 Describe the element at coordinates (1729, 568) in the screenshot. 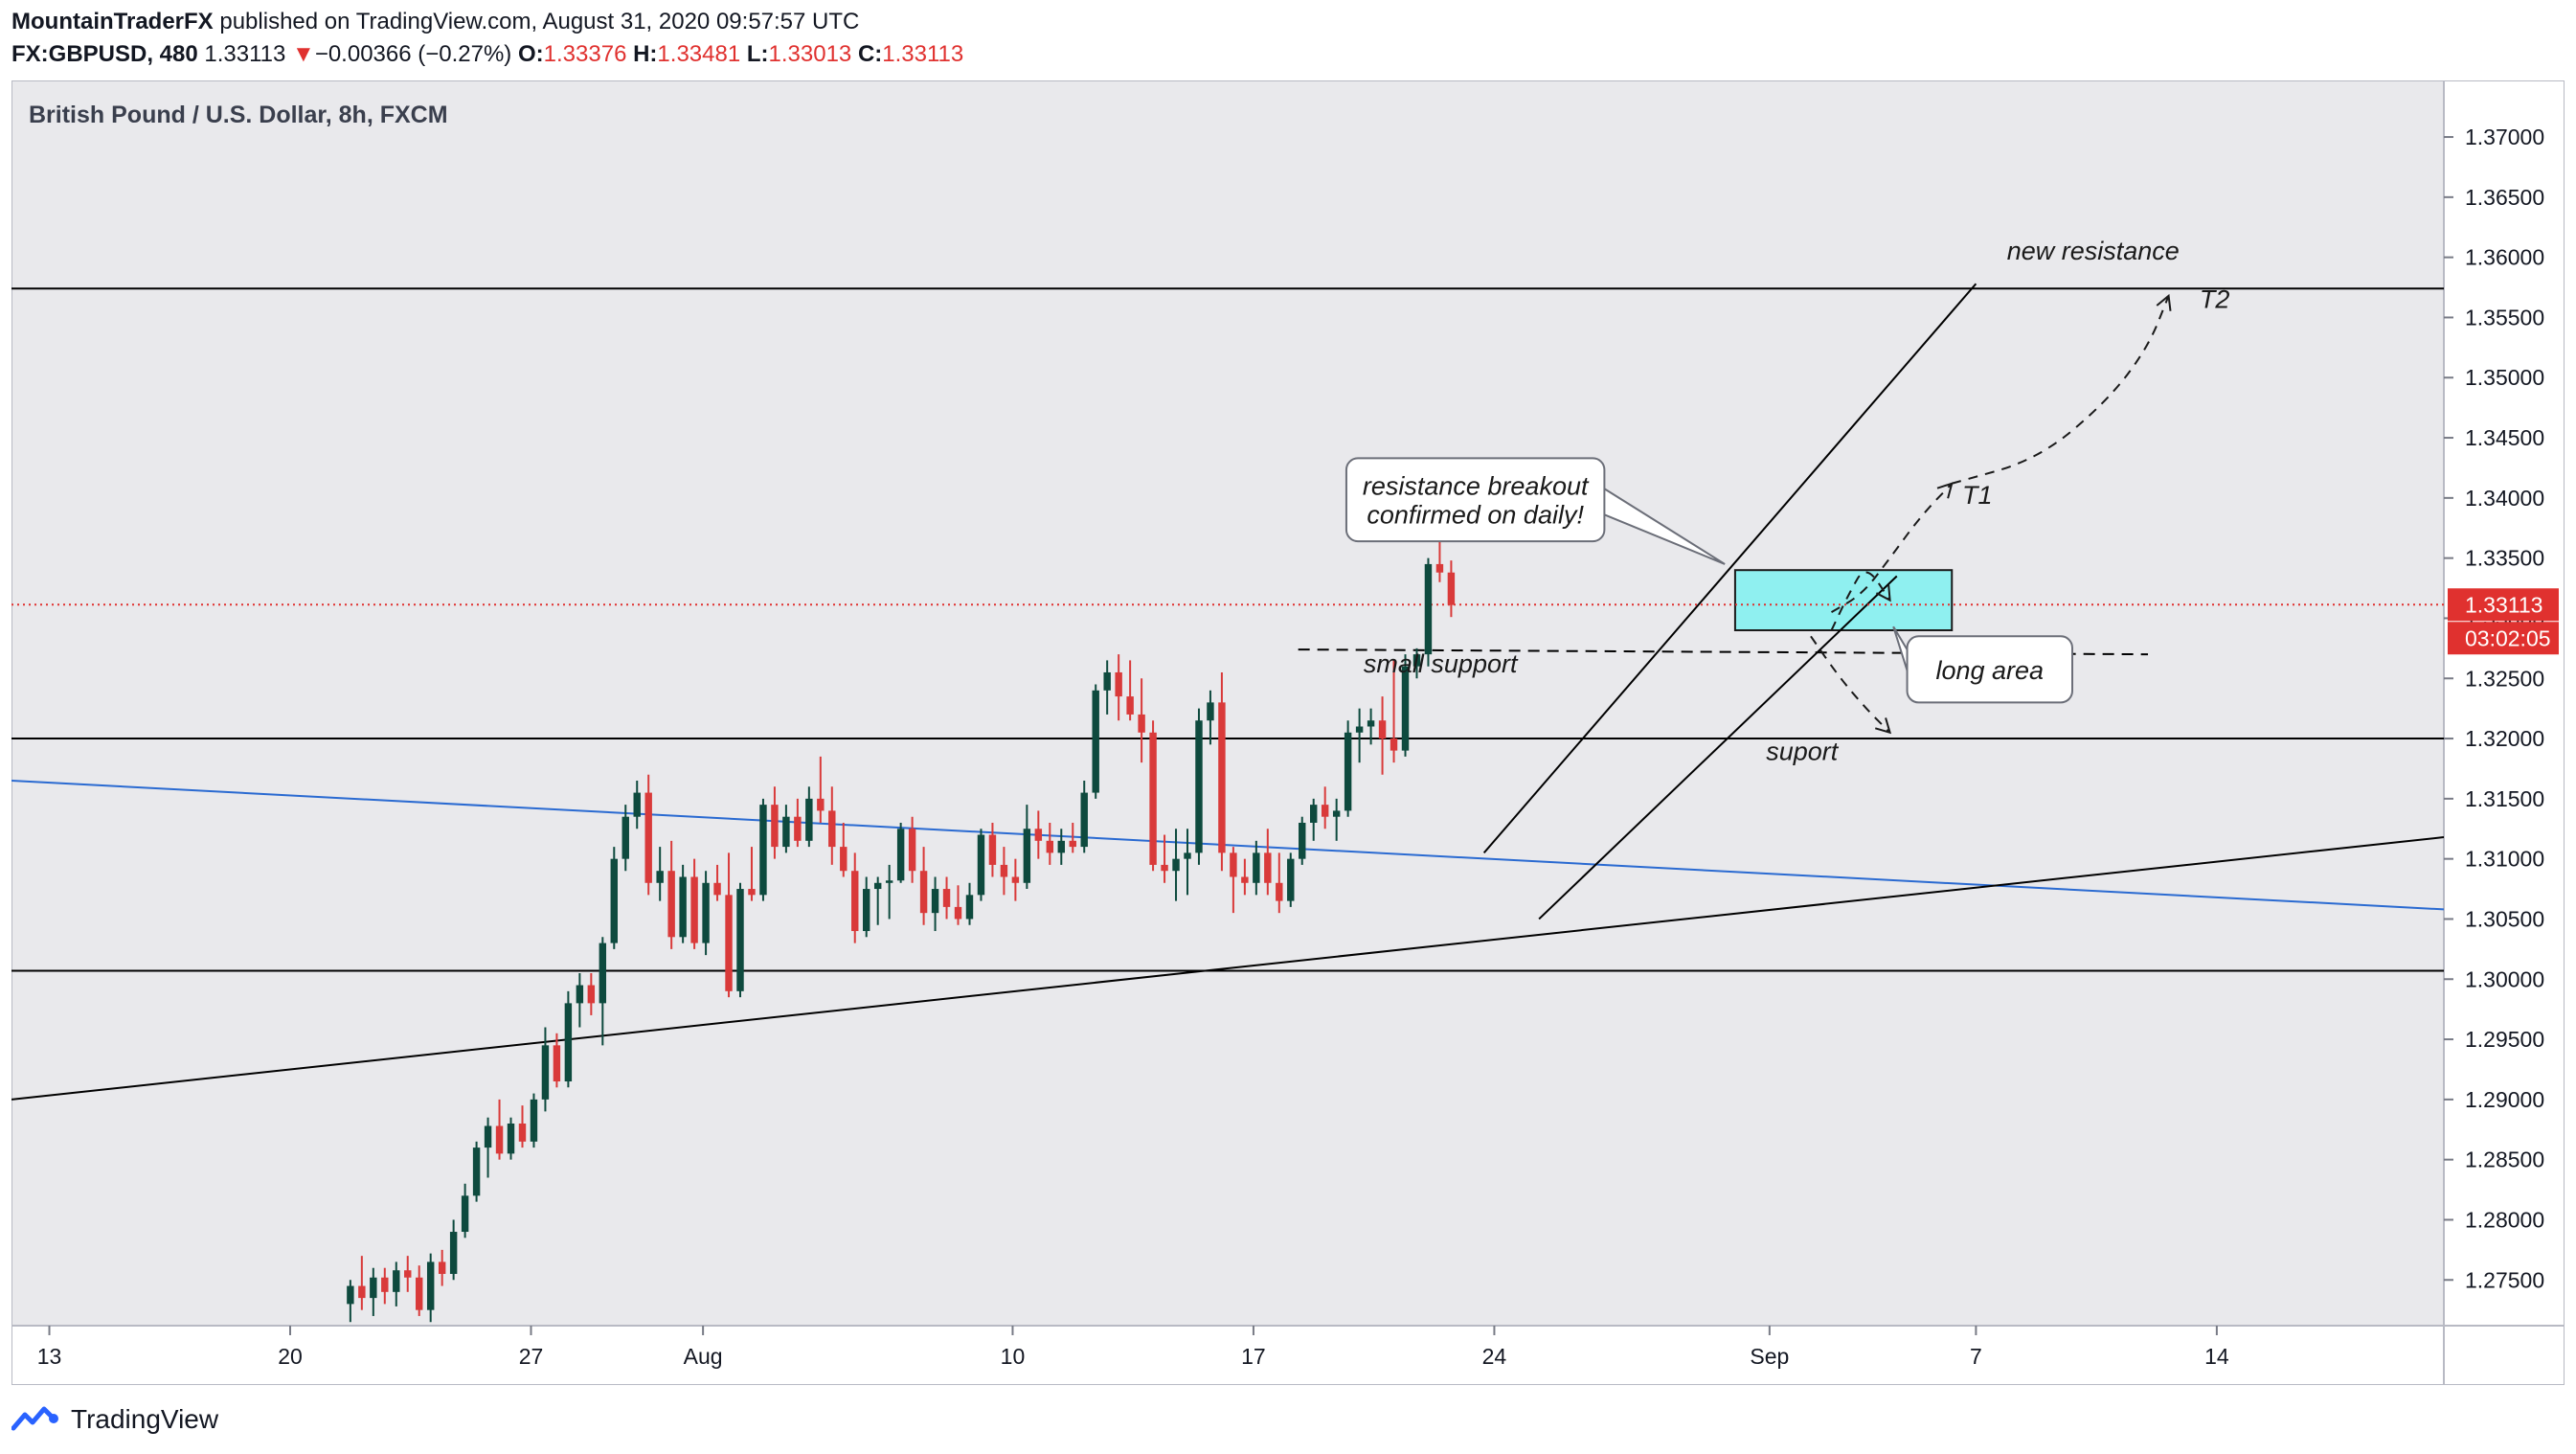

I see `channel-upper-line` at that location.